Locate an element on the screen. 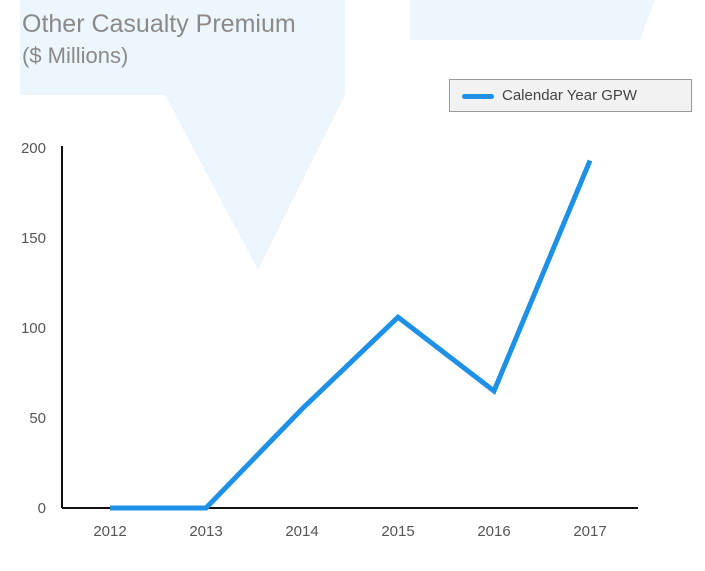 The width and height of the screenshot is (705, 571). y-tick-label: 0 is located at coordinates (42, 508).